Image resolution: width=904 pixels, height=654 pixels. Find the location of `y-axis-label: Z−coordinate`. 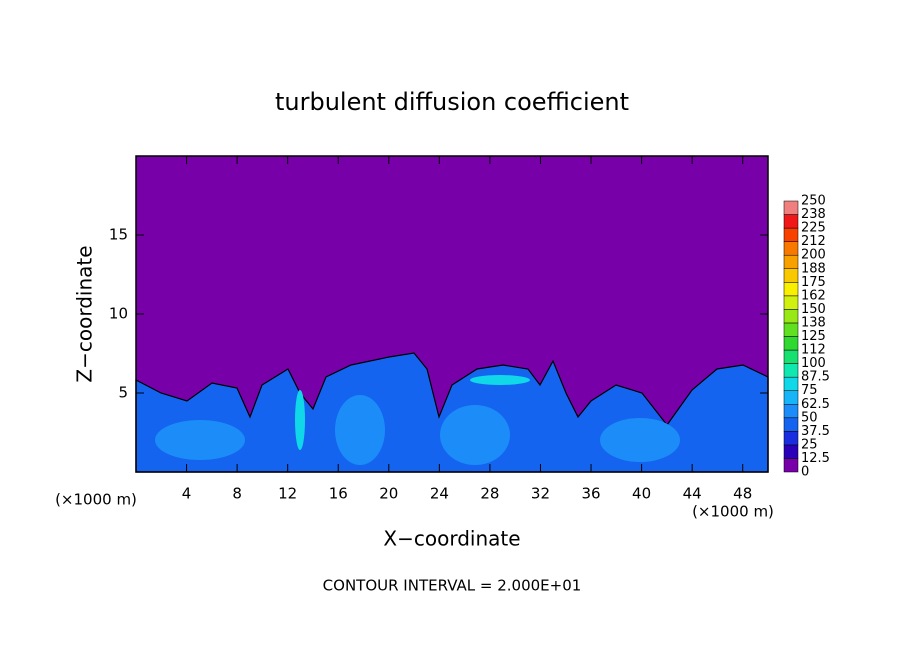

y-axis-label: Z−coordinate is located at coordinates (85, 313).